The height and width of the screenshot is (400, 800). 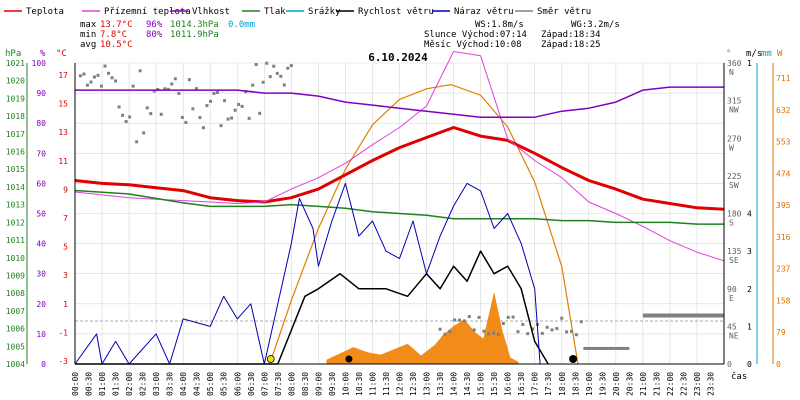 What do you see at coordinates (116, 25) in the screenshot?
I see `stats-temp-max: 13.7°C` at bounding box center [116, 25].